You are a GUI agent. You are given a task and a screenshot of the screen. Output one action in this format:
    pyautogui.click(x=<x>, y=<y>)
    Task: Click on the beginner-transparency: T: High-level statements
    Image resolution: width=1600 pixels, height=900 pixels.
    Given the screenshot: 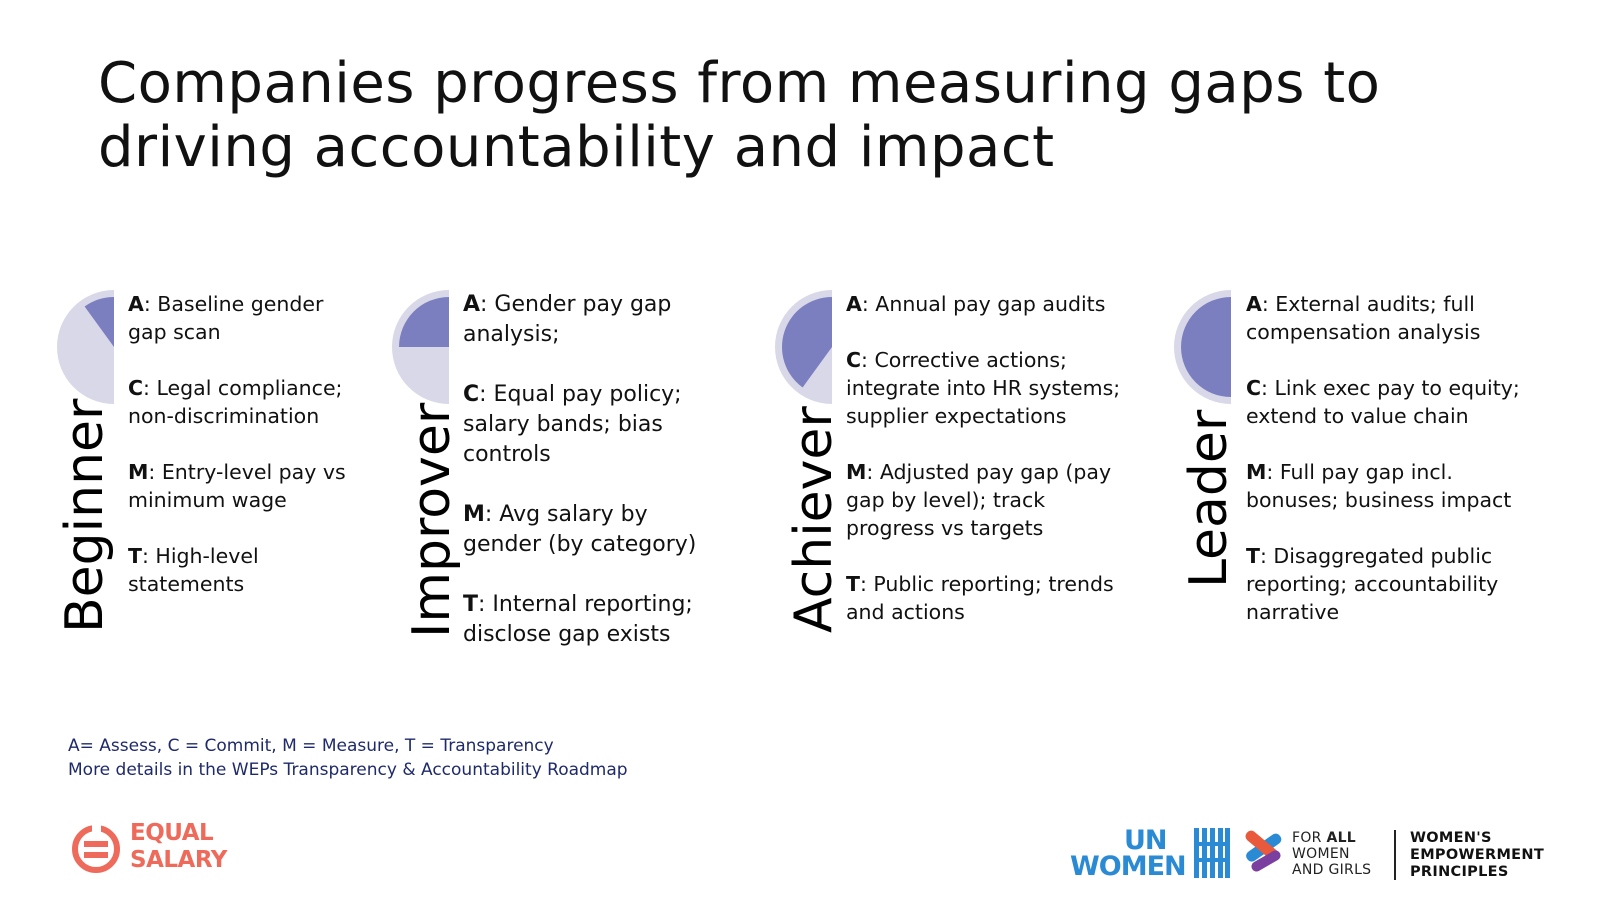 What is the action you would take?
    pyautogui.click(x=193, y=570)
    